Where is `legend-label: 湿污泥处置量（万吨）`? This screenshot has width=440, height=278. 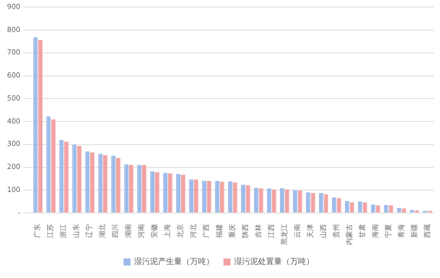 legend-label: 湿污泥处置量（万吨） is located at coordinates (274, 261).